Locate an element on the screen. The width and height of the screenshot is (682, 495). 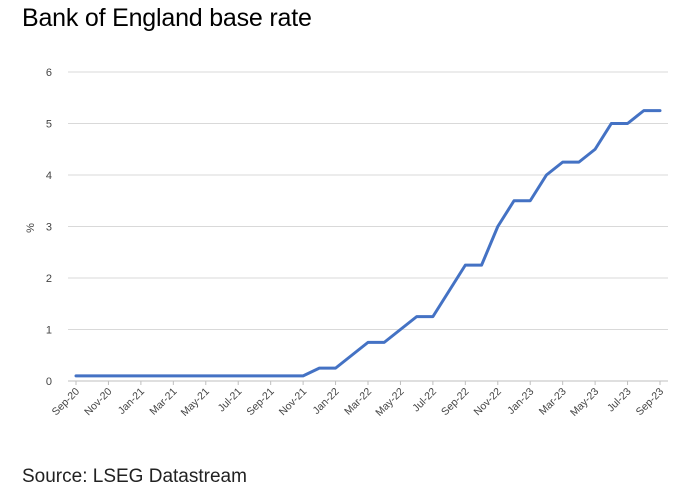
y-tick-label: 3 is located at coordinates (49, 228).